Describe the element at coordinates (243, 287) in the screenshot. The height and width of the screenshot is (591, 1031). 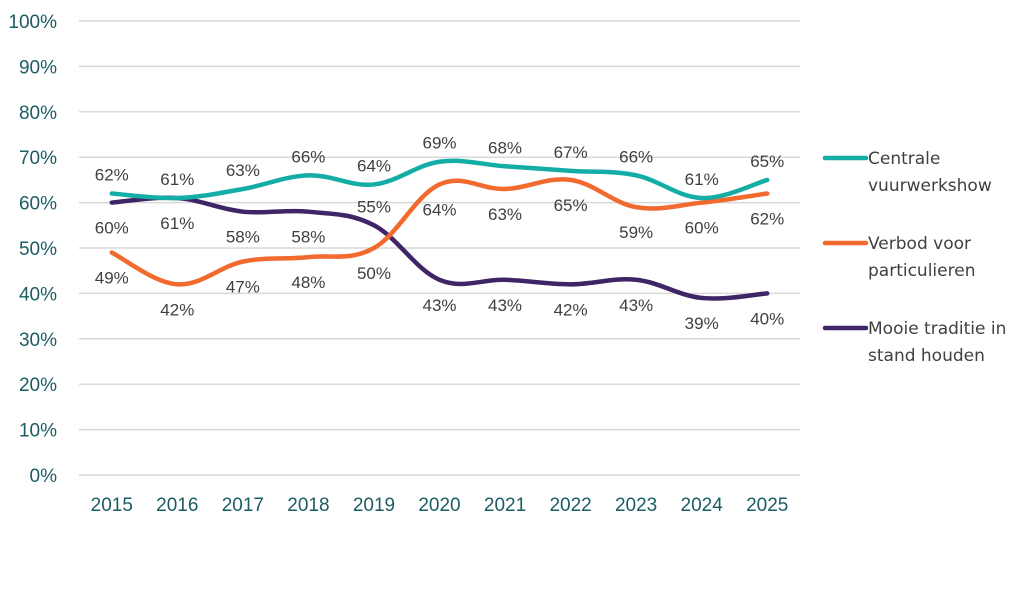
I see `data-label: 47%` at that location.